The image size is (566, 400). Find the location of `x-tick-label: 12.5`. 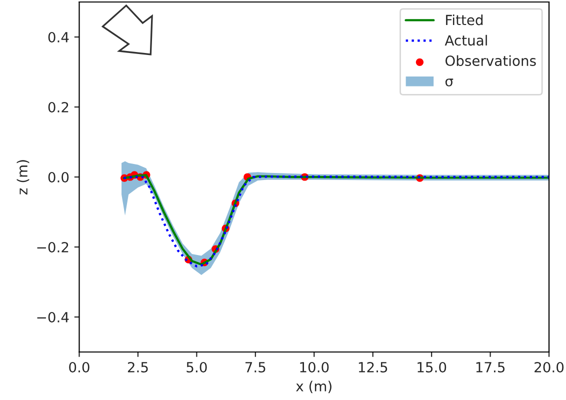

x-tick-label: 12.5 is located at coordinates (373, 367).